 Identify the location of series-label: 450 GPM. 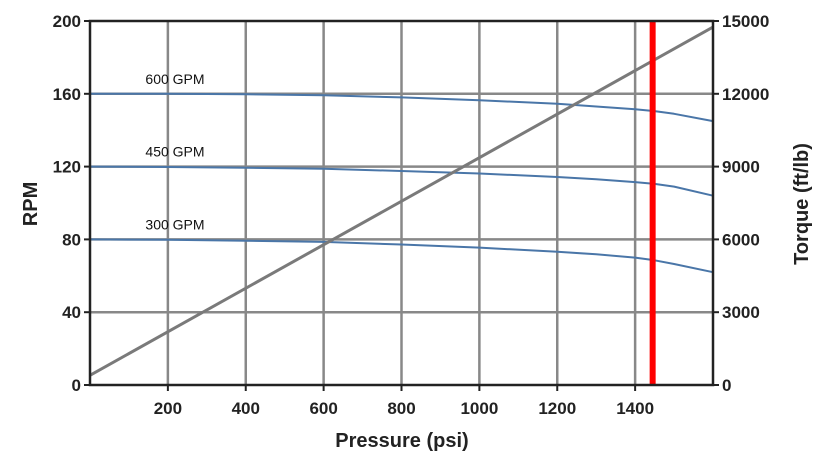
(174, 152).